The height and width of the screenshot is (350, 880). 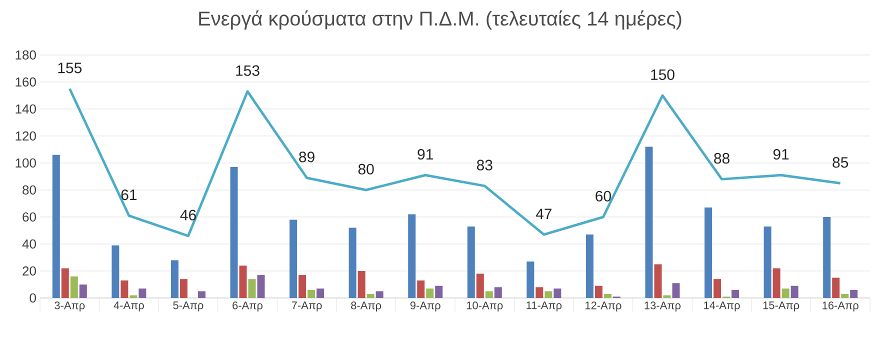 I want to click on data-label: 85, so click(x=840, y=162).